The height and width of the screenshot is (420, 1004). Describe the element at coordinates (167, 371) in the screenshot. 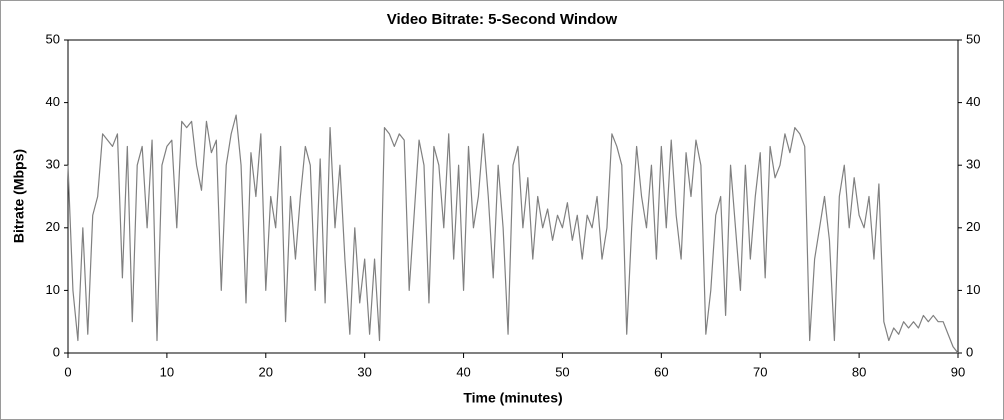

I see `x-tick-label: 10` at that location.